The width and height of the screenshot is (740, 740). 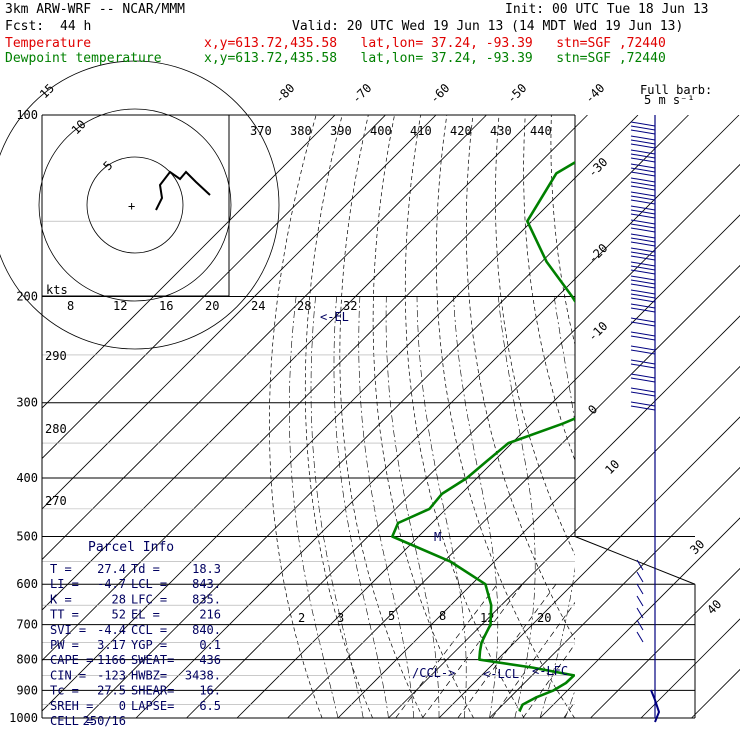 What do you see at coordinates (301, 131) in the screenshot?
I see `theta-label: 380` at bounding box center [301, 131].